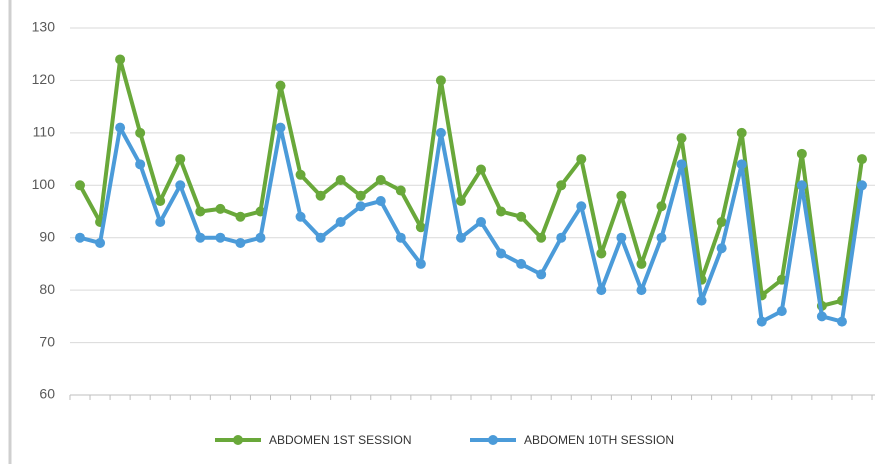 Image resolution: width=883 pixels, height=464 pixels. I want to click on y-tick-label: 60, so click(47, 394).